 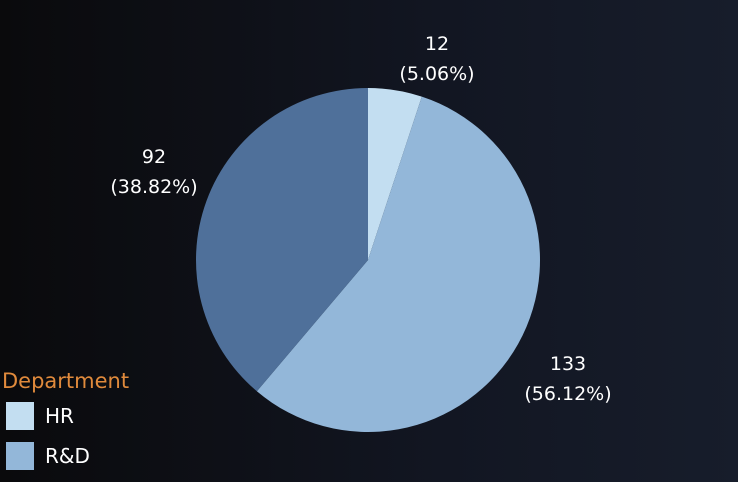 I want to click on slice-value-label: 12, so click(x=437, y=44).